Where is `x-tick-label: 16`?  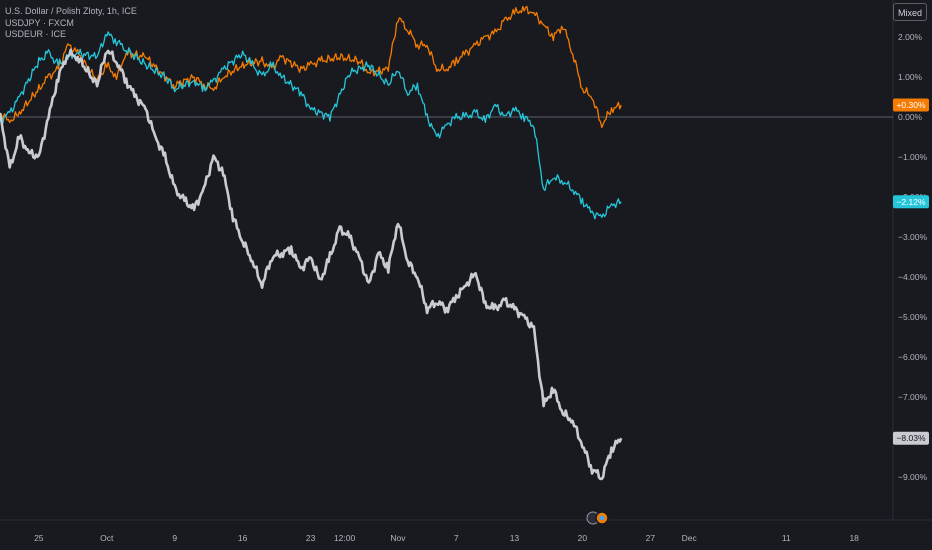
x-tick-label: 16 is located at coordinates (243, 538).